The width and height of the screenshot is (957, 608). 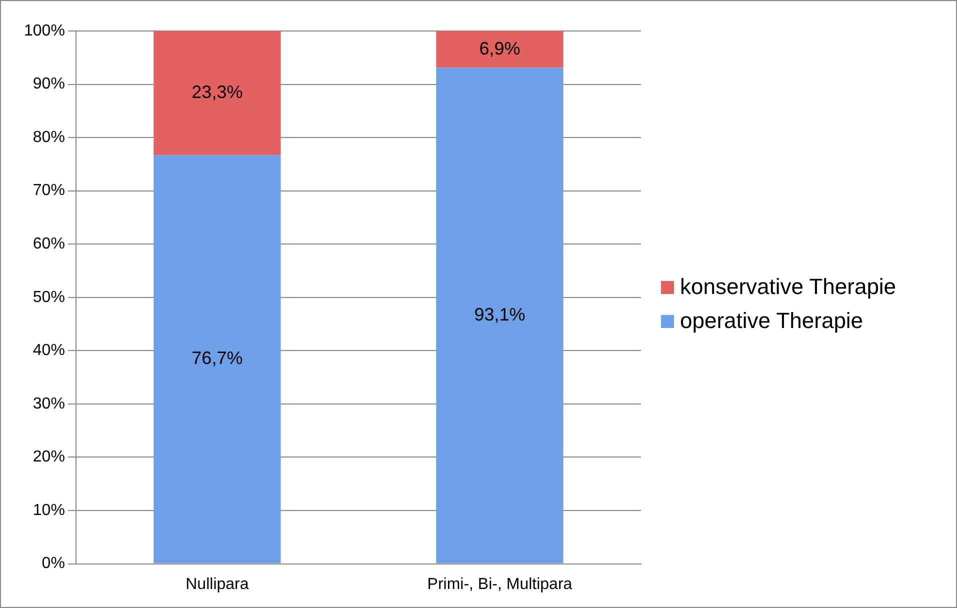 I want to click on y-tick-label: 100%, so click(x=44, y=31).